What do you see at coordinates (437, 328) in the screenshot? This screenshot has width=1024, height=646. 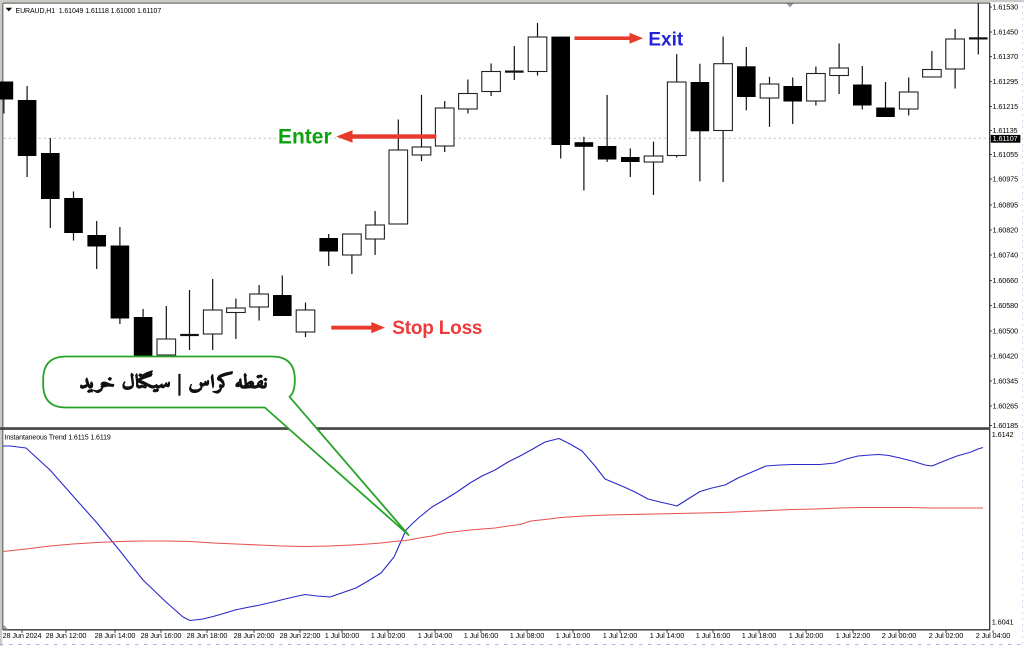 I see `svg-text: Stop Loss` at bounding box center [437, 328].